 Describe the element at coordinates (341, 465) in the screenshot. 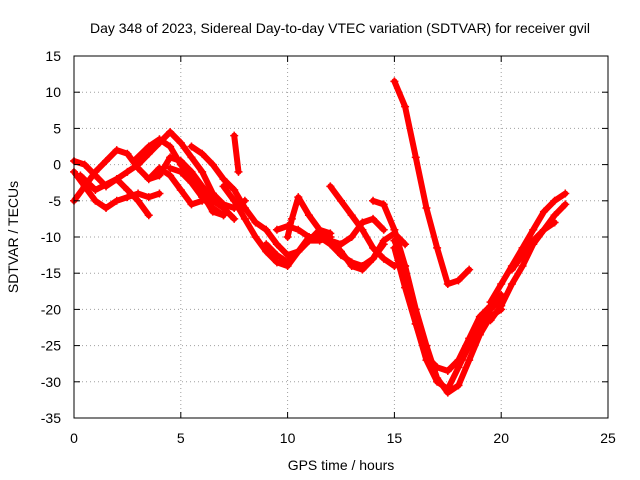

I see `x-axis-label: GPS time / hours` at that location.